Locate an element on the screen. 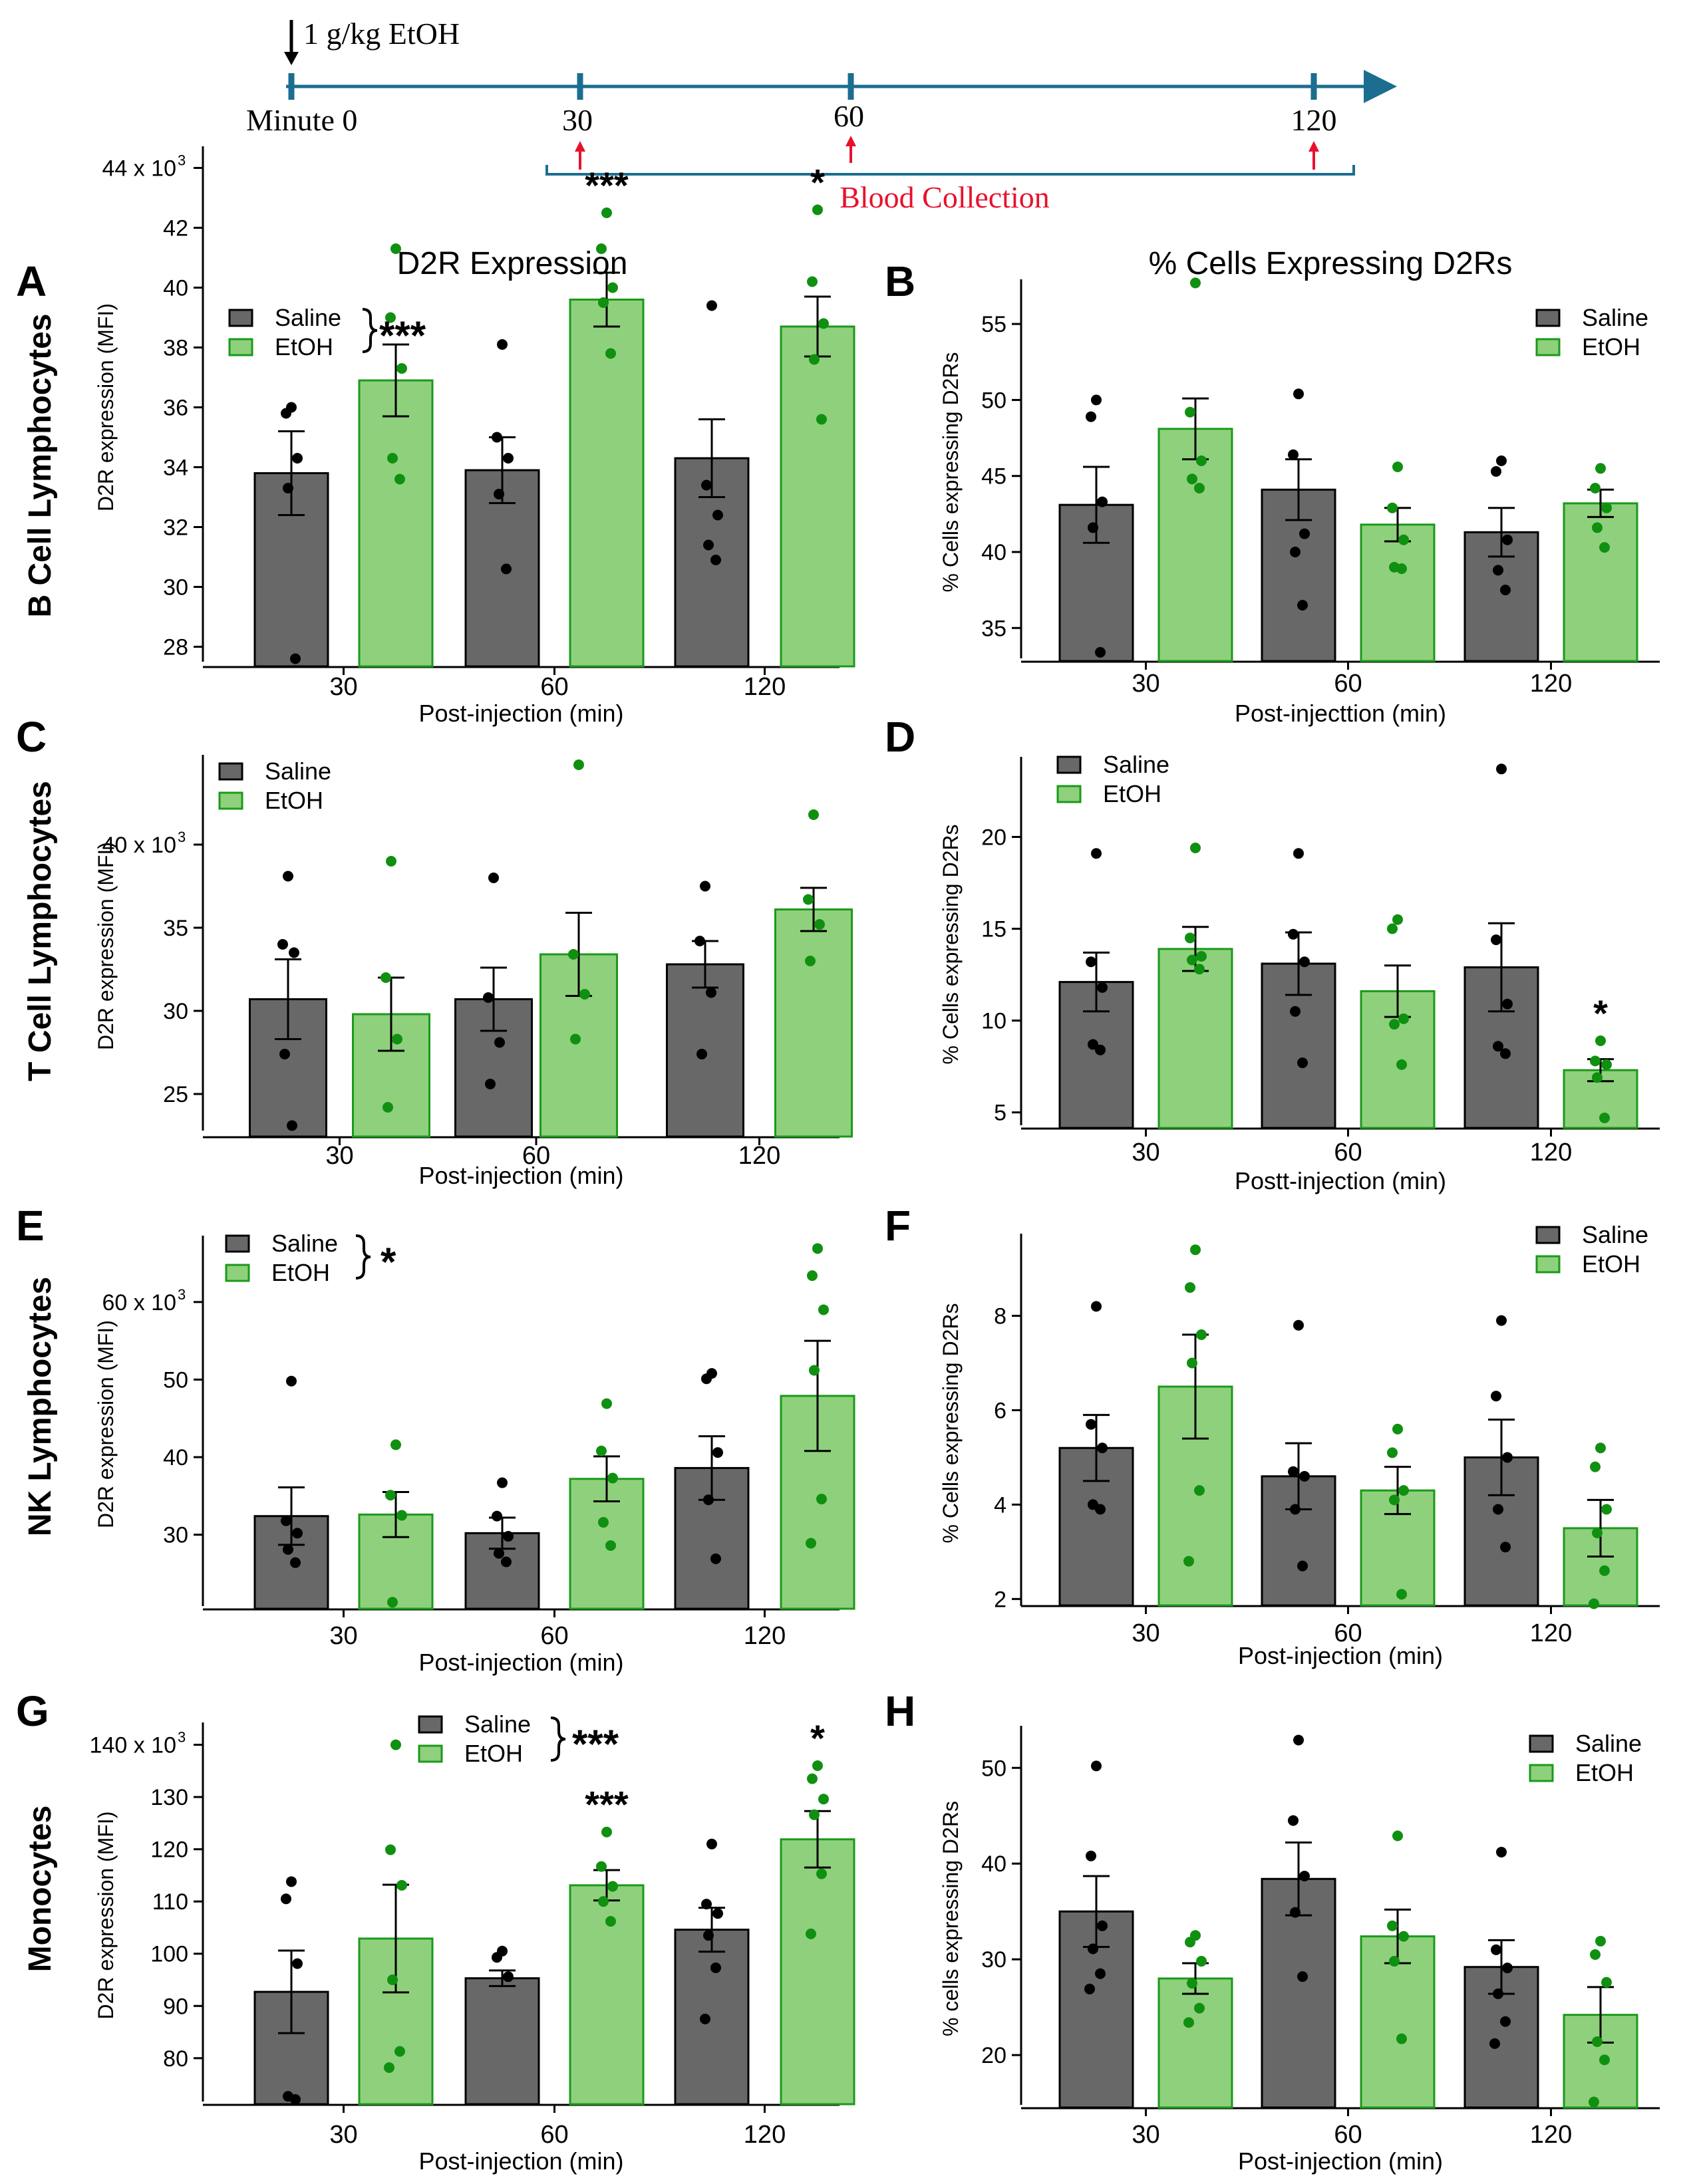 This screenshot has width=1689, height=2184. timeline-label-120: 120 is located at coordinates (1314, 120).